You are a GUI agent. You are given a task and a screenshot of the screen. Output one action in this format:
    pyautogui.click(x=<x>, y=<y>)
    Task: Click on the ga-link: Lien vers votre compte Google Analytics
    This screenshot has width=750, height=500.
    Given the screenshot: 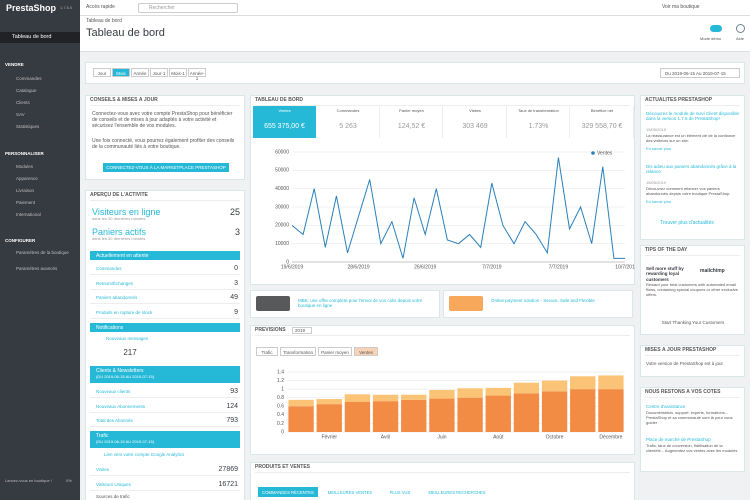 What is the action you would take?
    pyautogui.click(x=144, y=454)
    